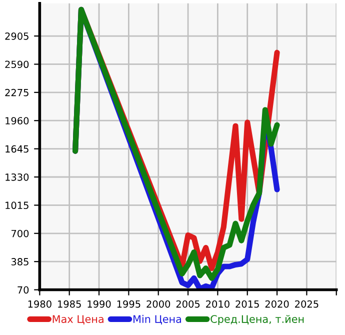  I want to click on x-tick-label: 1995, so click(128, 304).